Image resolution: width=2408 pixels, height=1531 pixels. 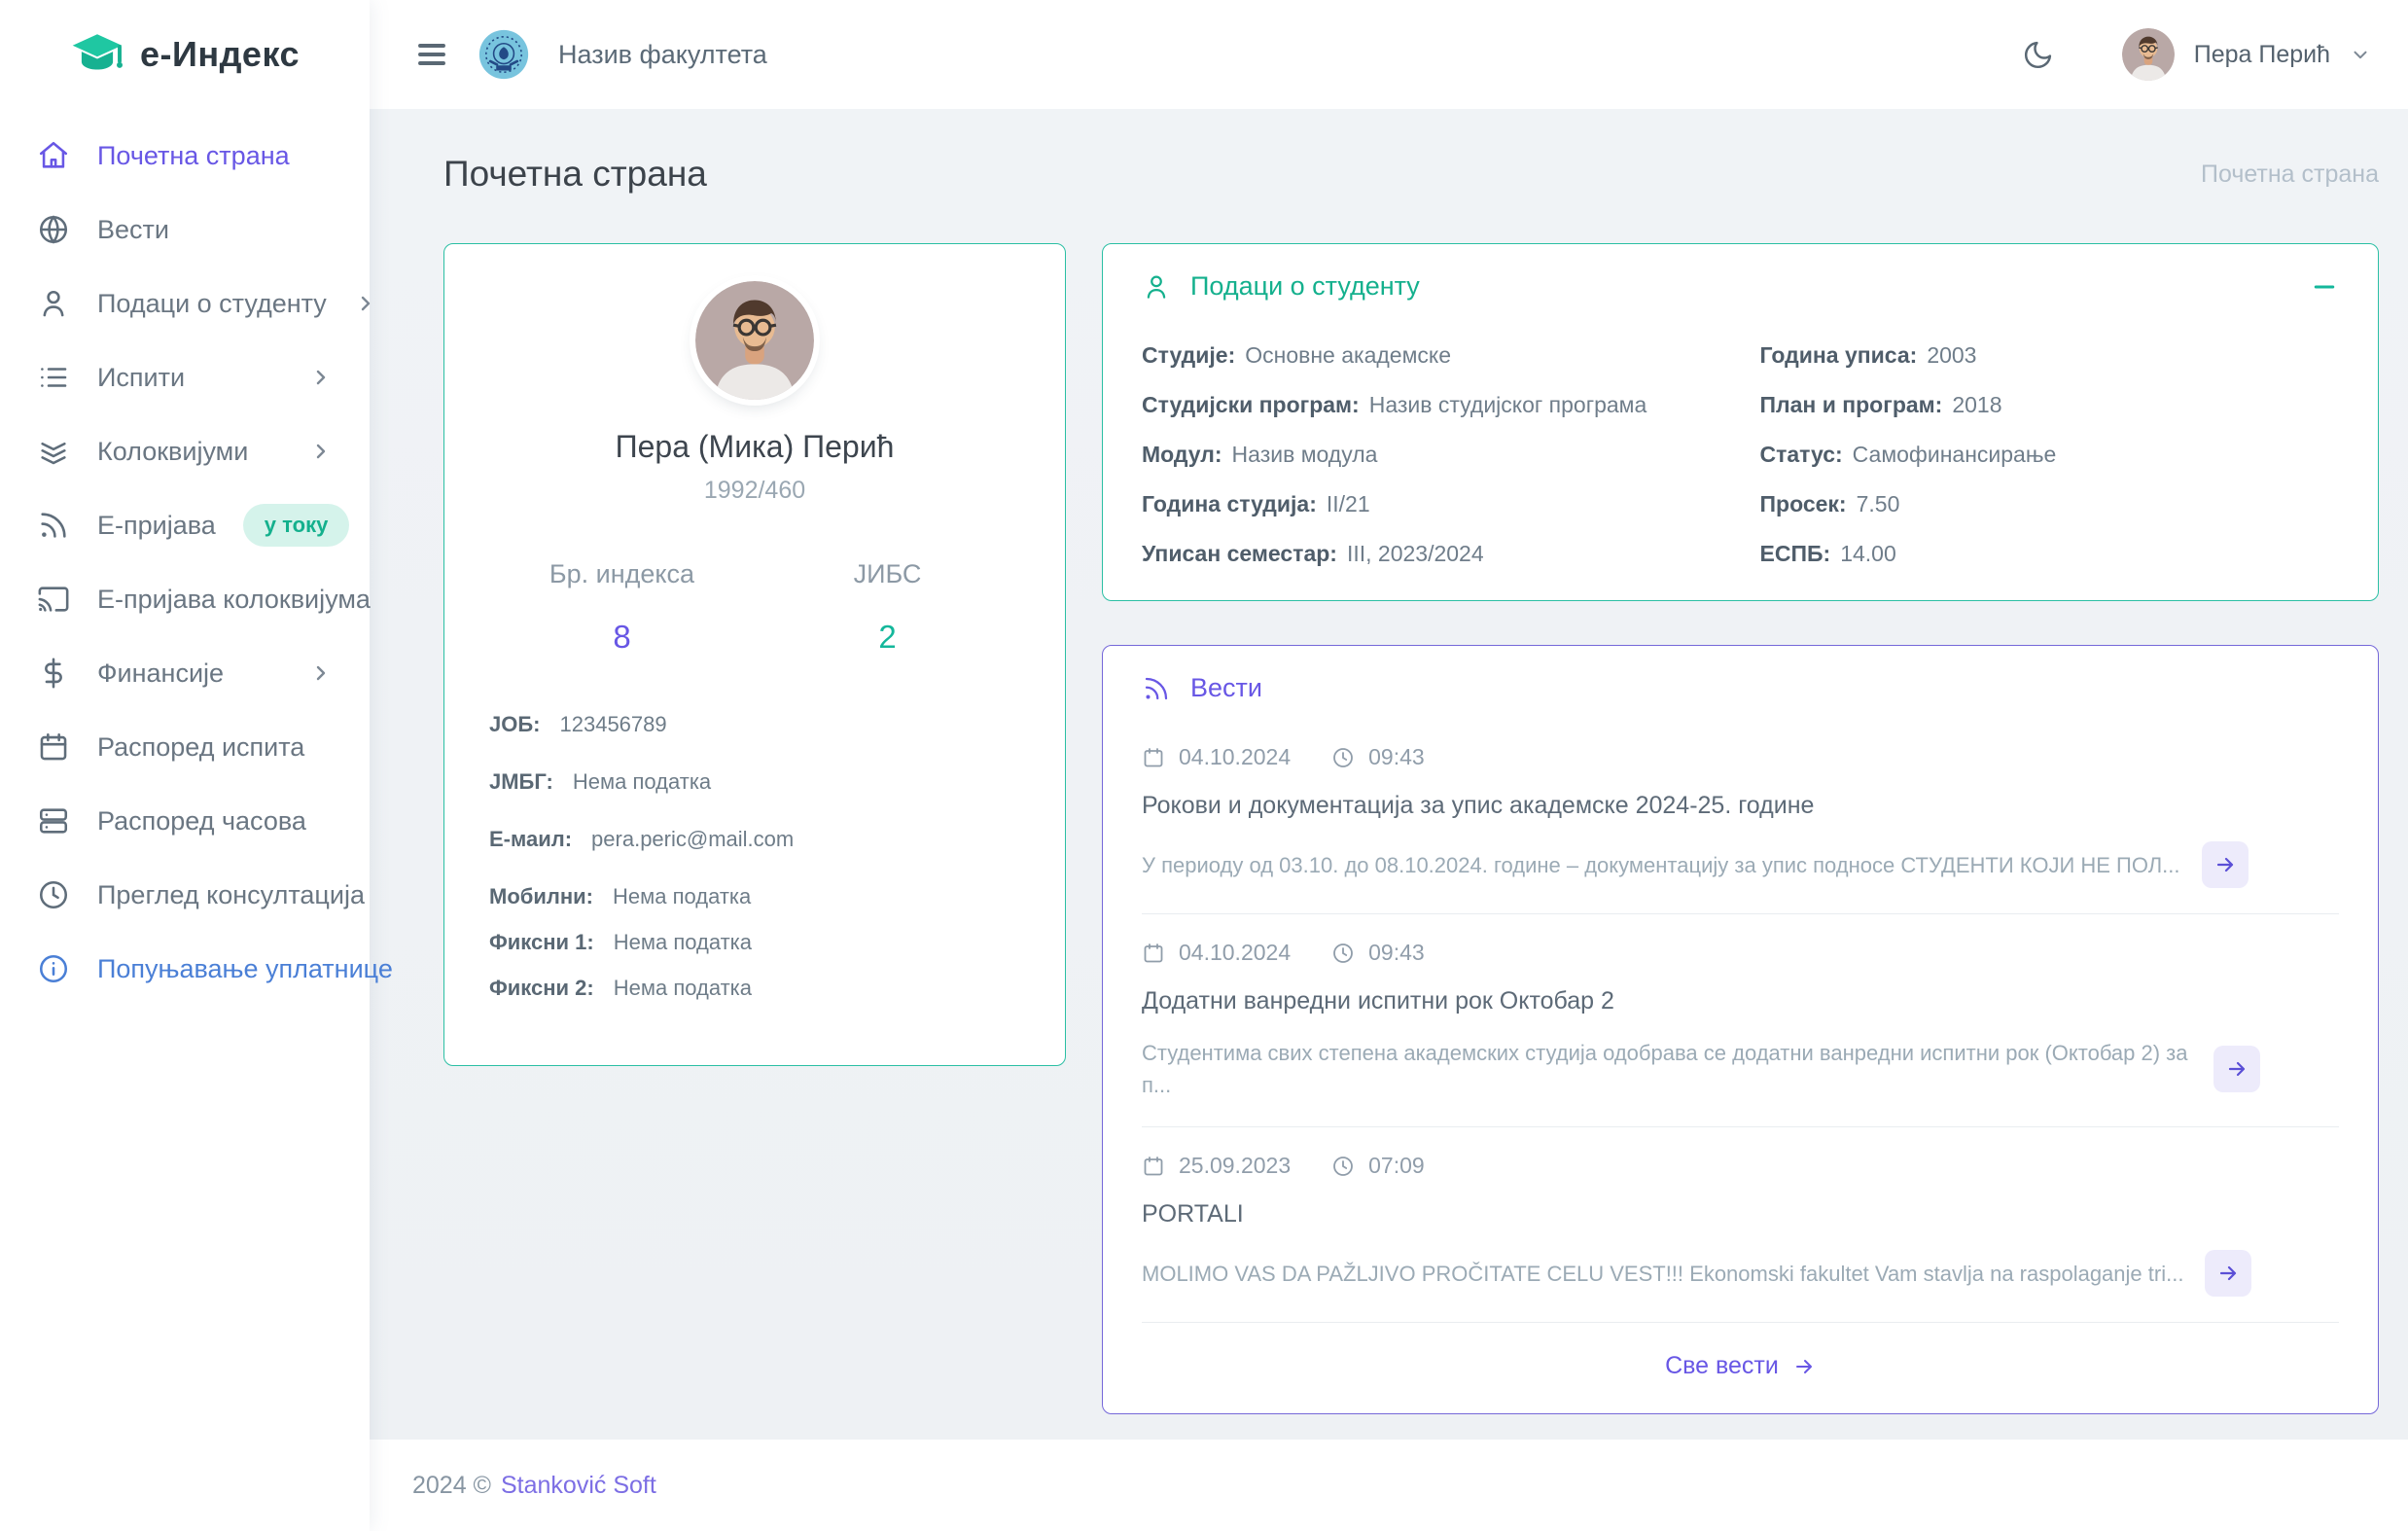 What do you see at coordinates (754, 490) in the screenshot?
I see `student-index-number: 1992/460` at bounding box center [754, 490].